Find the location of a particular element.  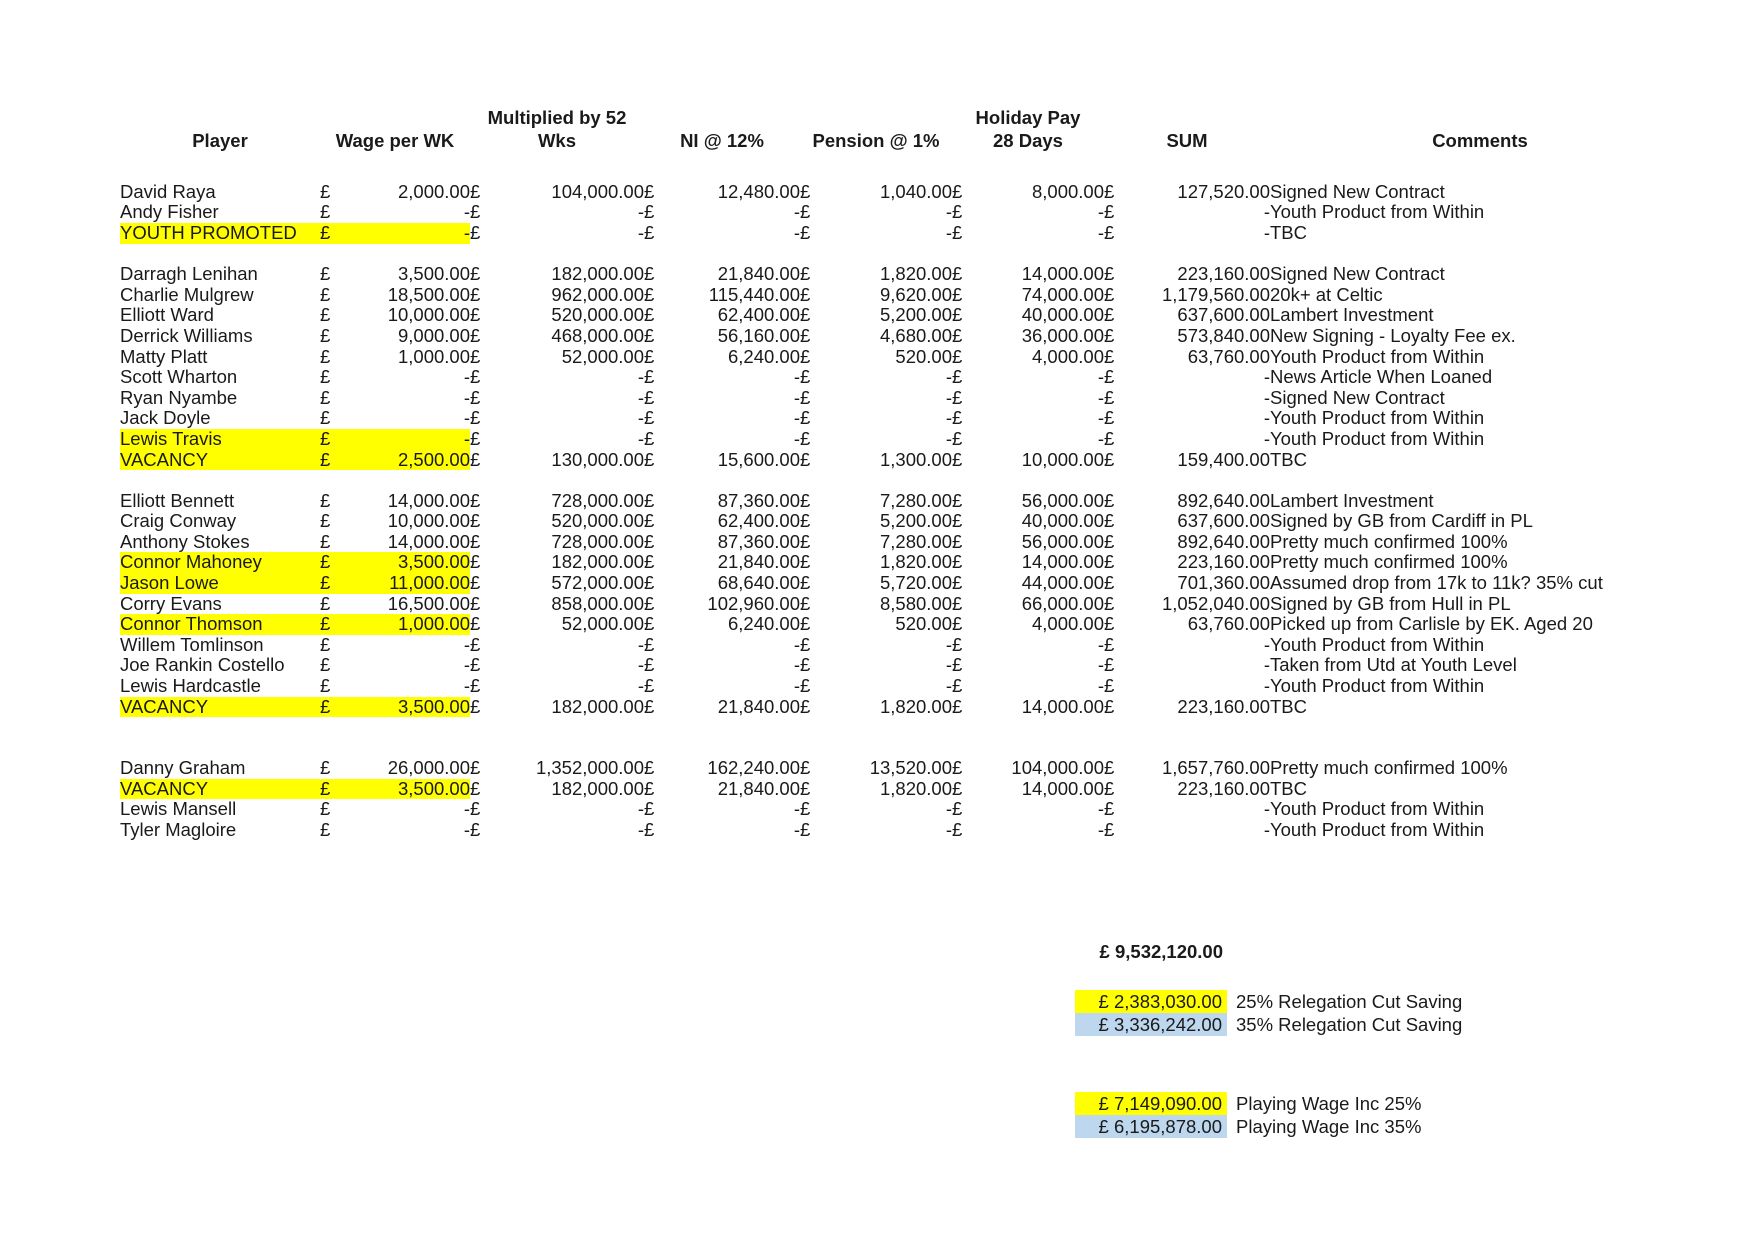

spacer-cell is located at coordinates (905, 480).